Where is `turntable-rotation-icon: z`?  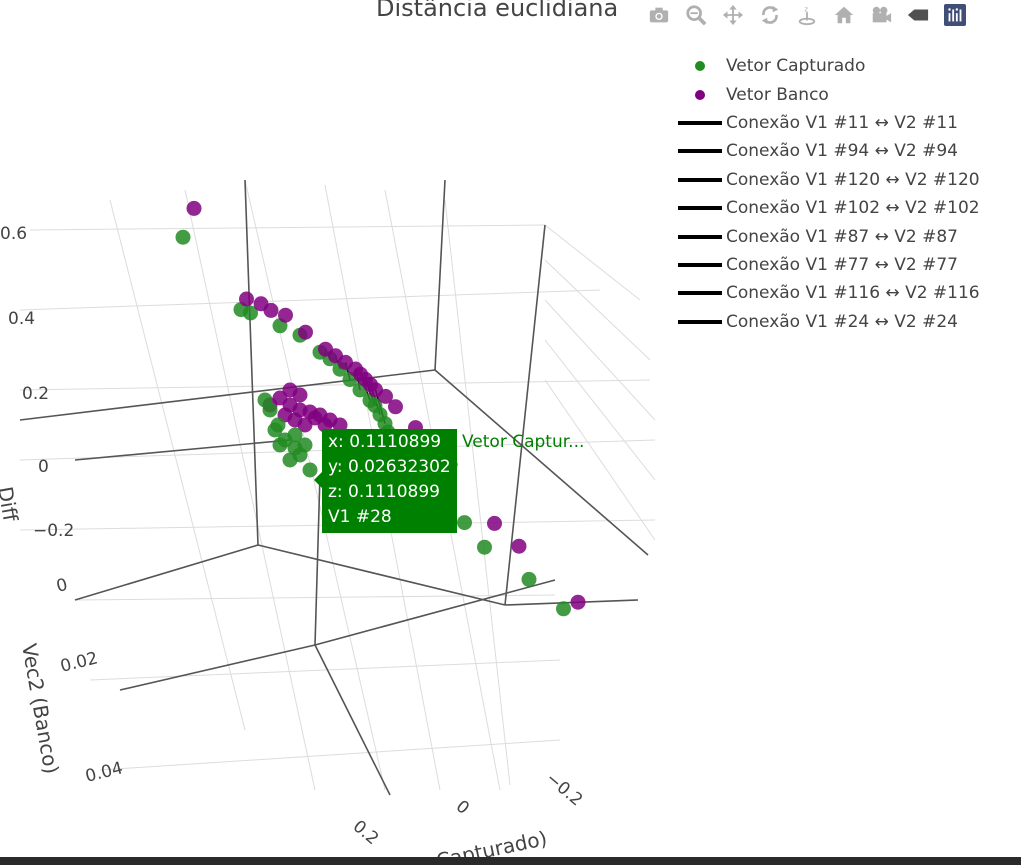 turntable-rotation-icon: z is located at coordinates (807, 15).